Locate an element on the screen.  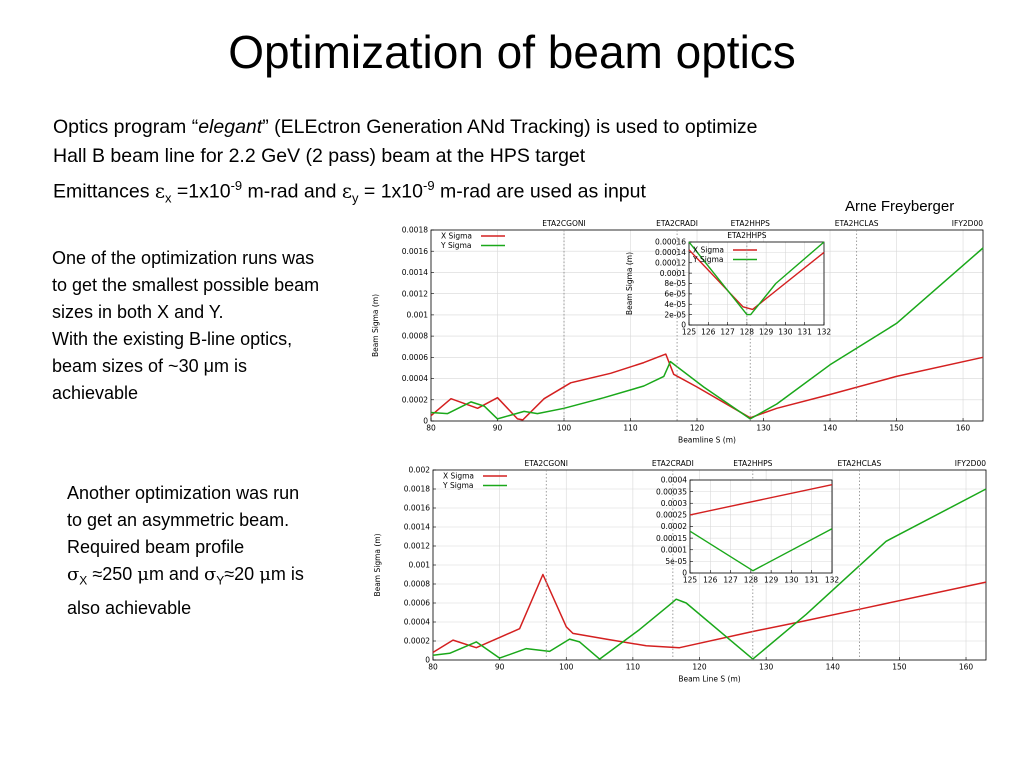
inset-y-tick-label: 0.00025 is located at coordinates (671, 515).